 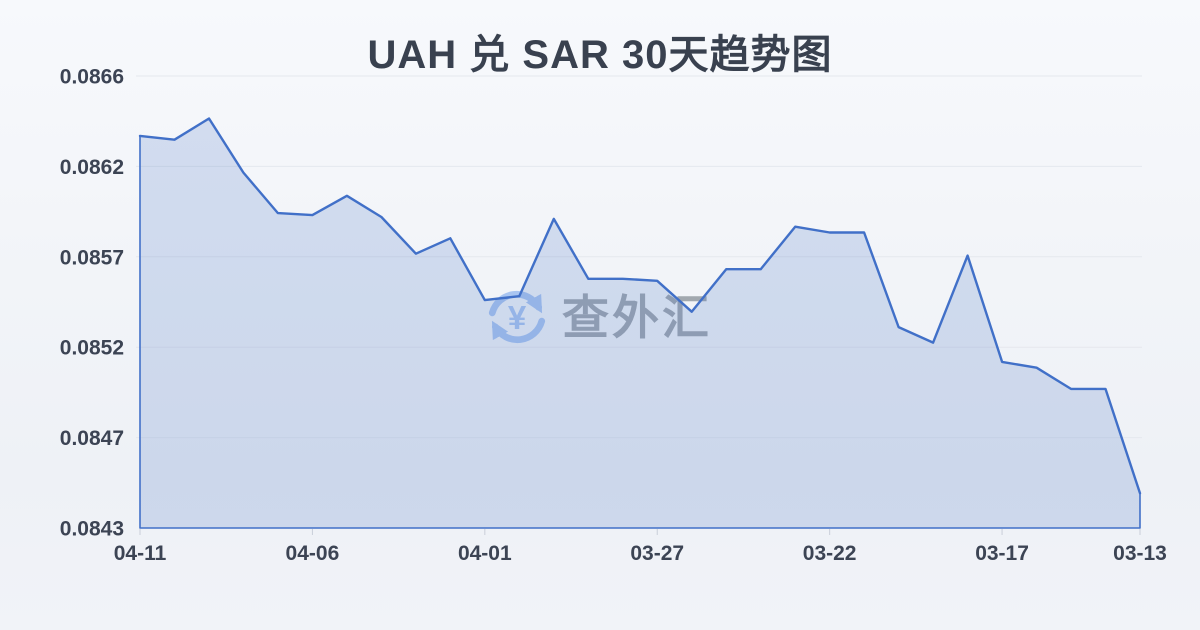 I want to click on y-axis-label: 0.0847, so click(x=92, y=438).